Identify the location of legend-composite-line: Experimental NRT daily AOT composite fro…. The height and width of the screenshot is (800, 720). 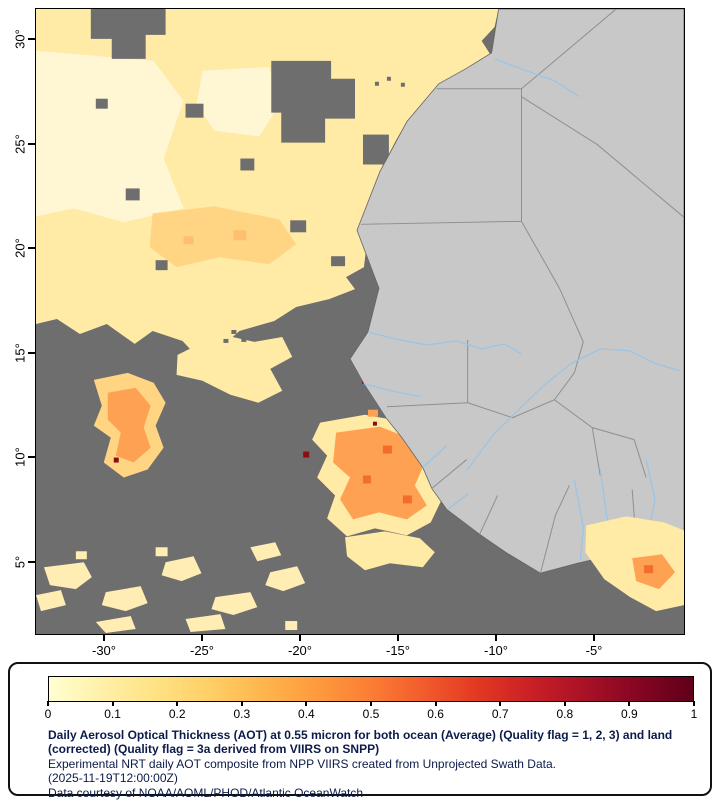
(302, 763).